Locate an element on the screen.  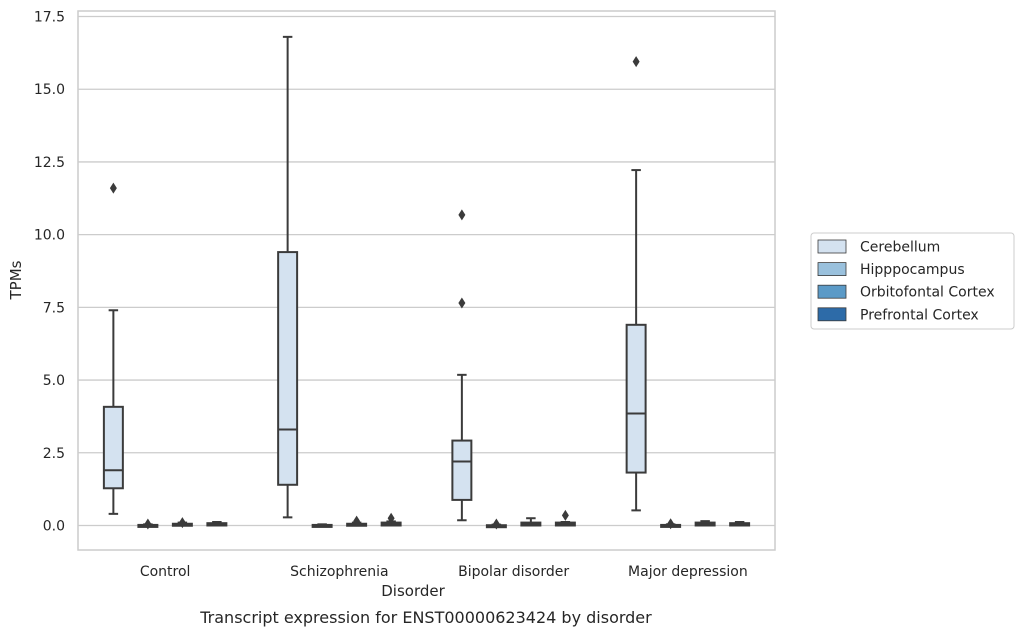
y-tick-label: 17.5 is located at coordinates (49, 18).